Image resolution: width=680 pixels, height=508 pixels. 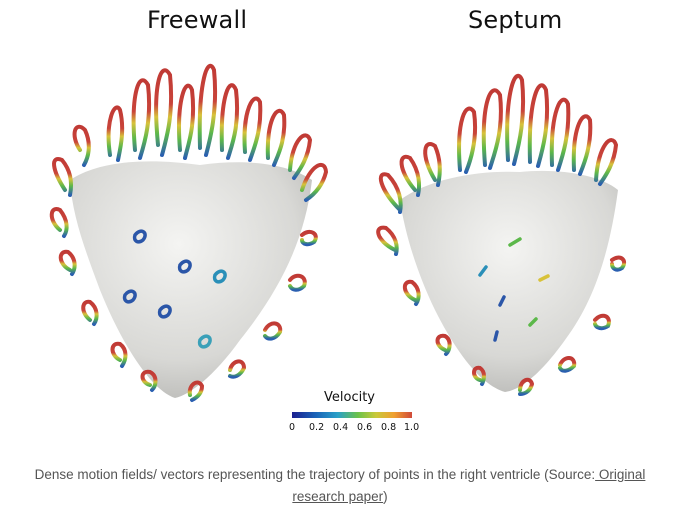 What do you see at coordinates (292, 427) in the screenshot?
I see `legend-tick-label: 0` at bounding box center [292, 427].